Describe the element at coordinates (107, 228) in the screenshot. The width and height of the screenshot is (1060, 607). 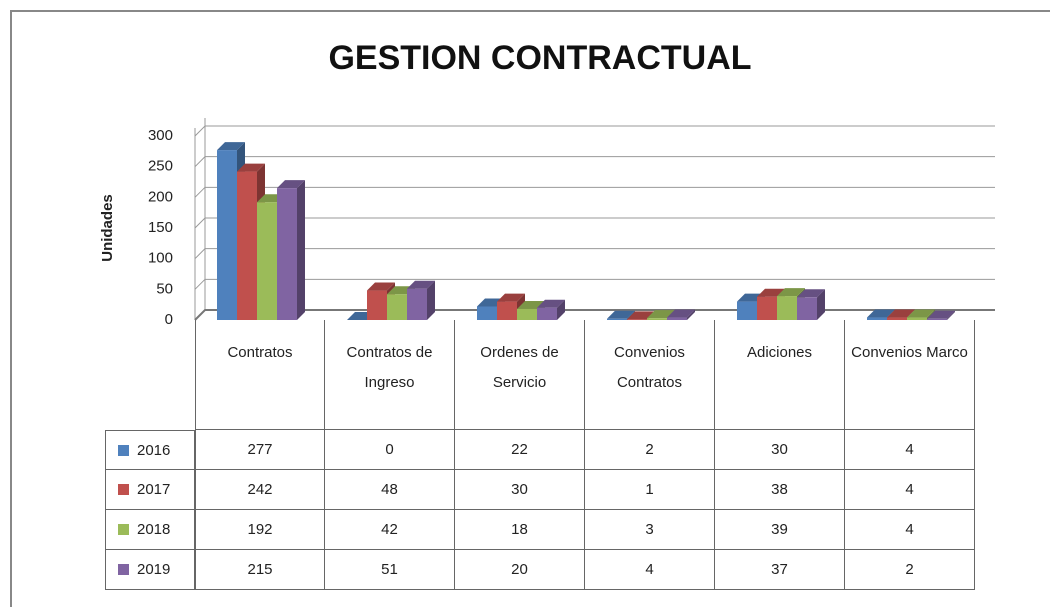
I see `y-axis-label: Unidades` at that location.